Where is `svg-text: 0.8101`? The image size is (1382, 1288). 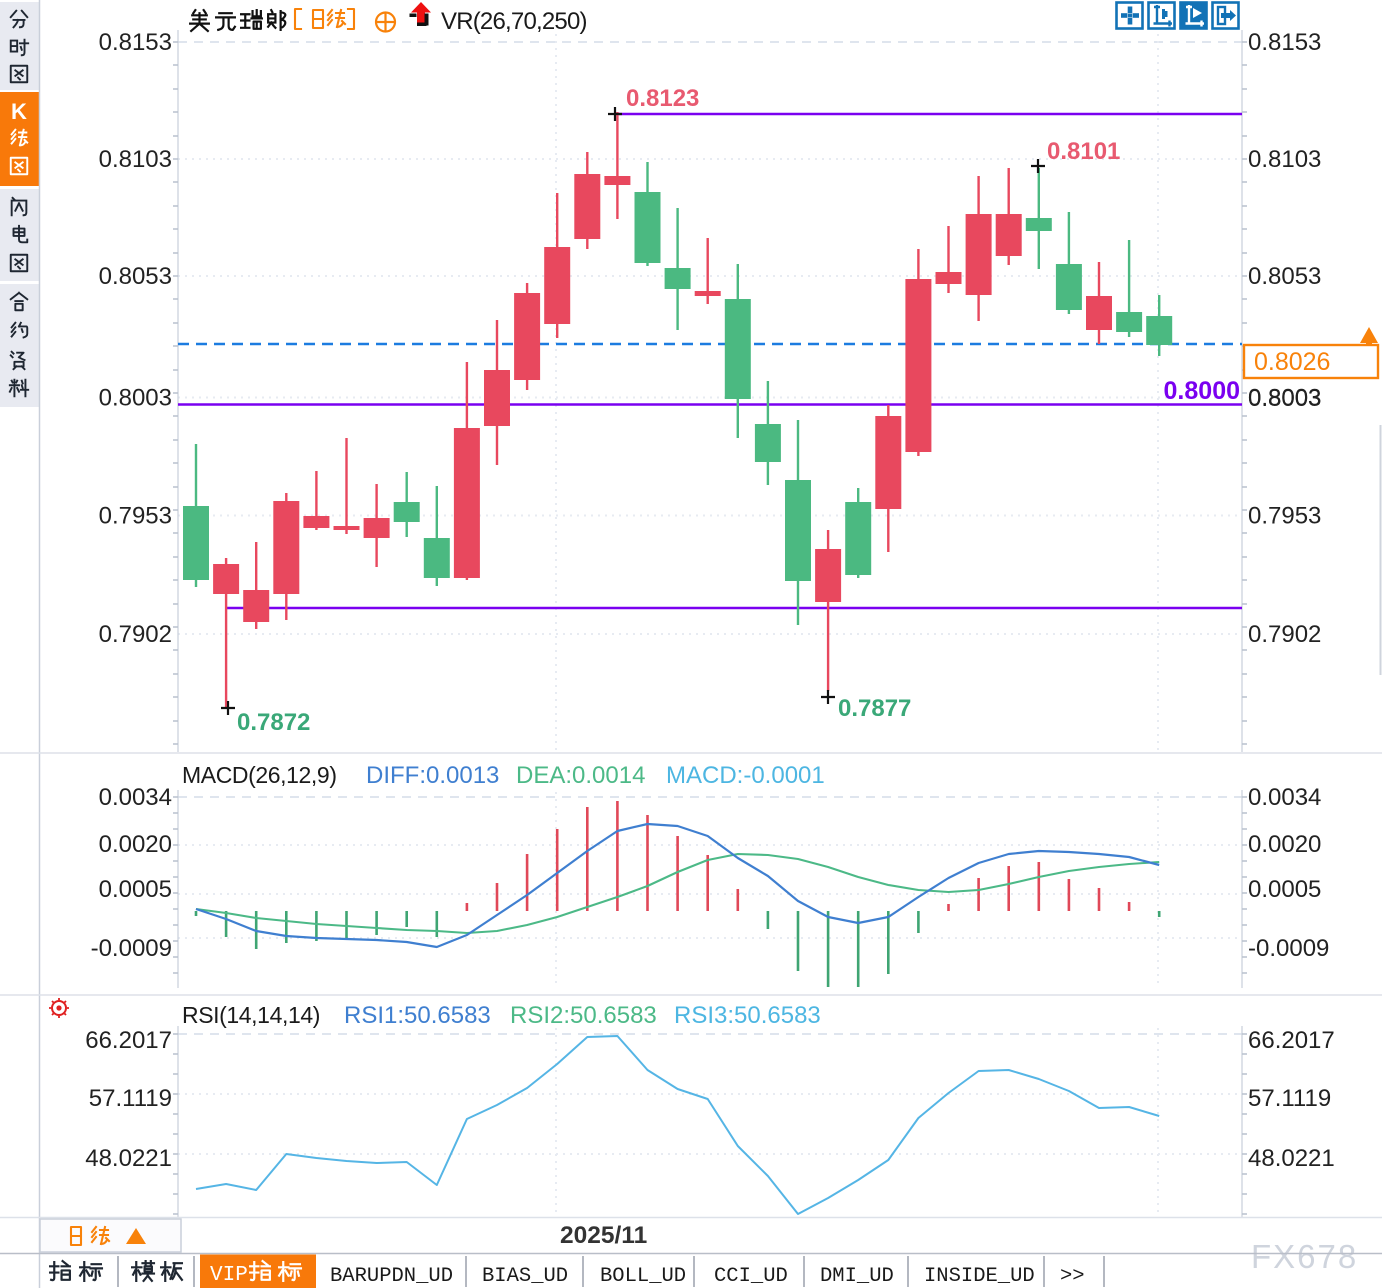
svg-text: 0.8101 is located at coordinates (1083, 151).